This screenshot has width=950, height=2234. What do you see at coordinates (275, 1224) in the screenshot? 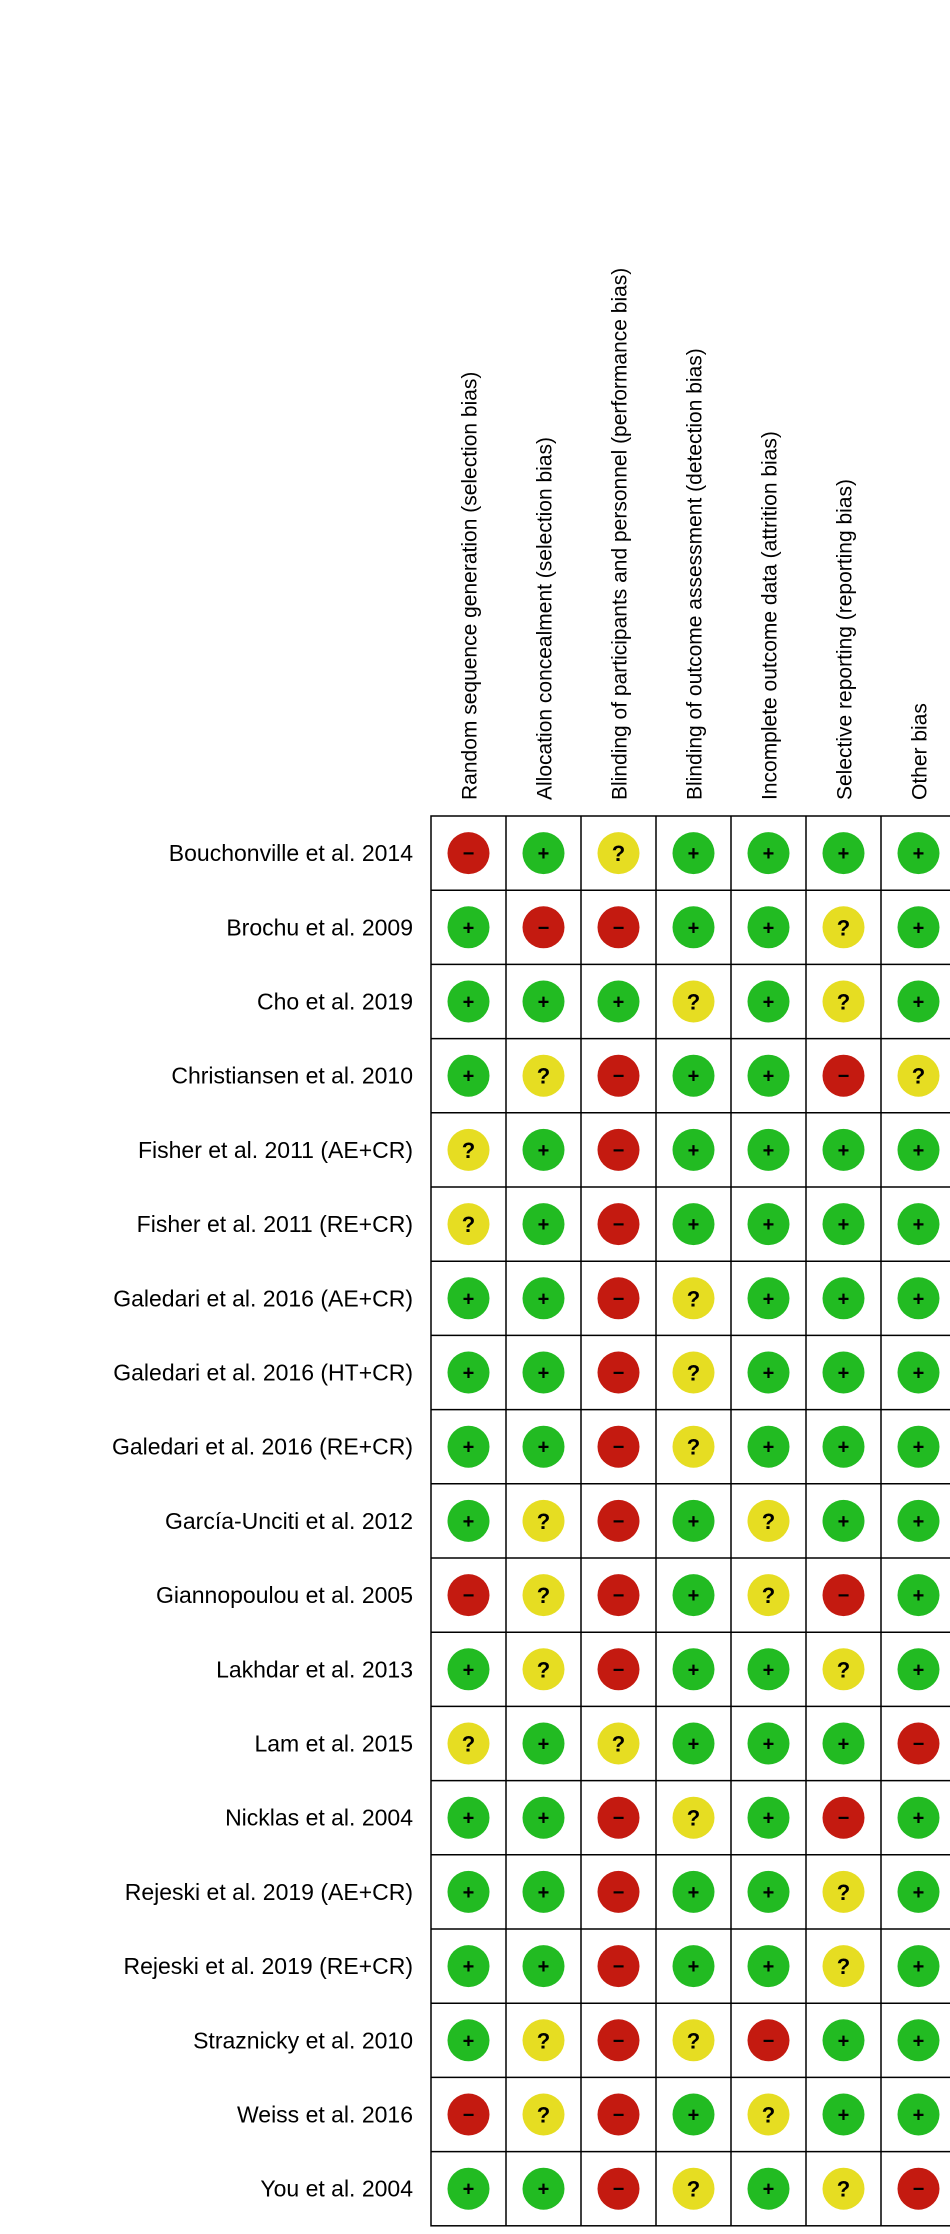
I see `study-label: Fisher et al. 2011 (RE+CR)` at bounding box center [275, 1224].